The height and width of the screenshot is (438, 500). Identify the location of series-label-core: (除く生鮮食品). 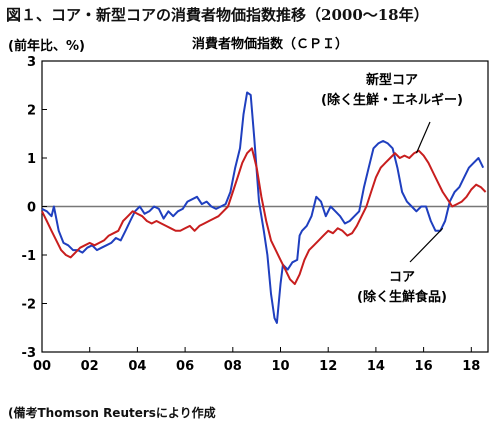
(402, 297).